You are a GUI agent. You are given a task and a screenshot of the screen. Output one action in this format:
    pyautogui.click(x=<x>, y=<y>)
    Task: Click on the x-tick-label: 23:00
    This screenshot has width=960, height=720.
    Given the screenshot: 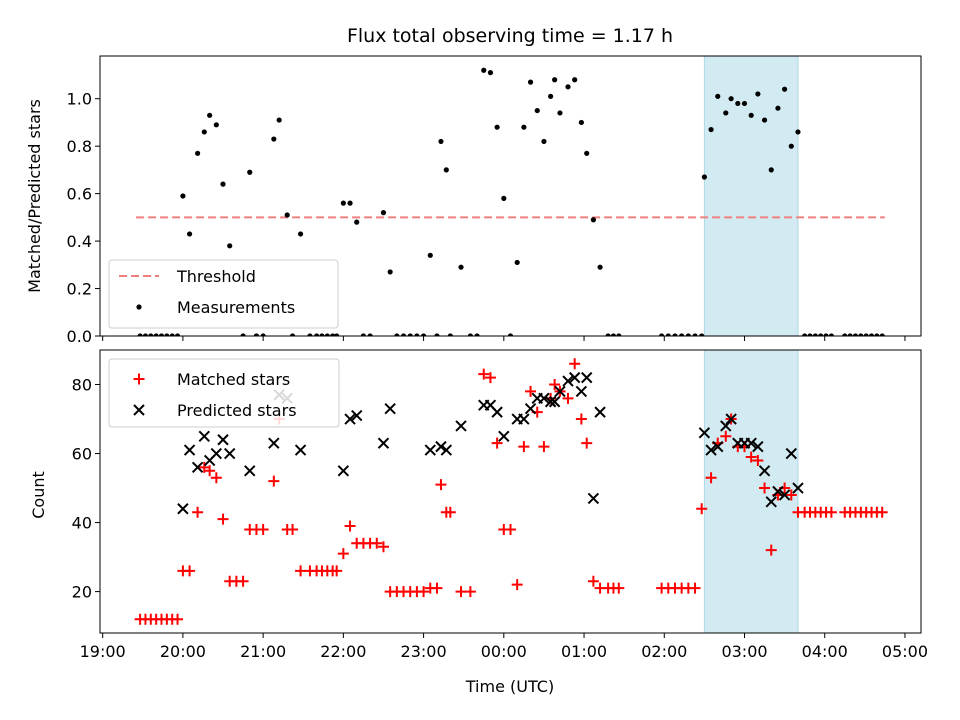 What is the action you would take?
    pyautogui.click(x=424, y=651)
    